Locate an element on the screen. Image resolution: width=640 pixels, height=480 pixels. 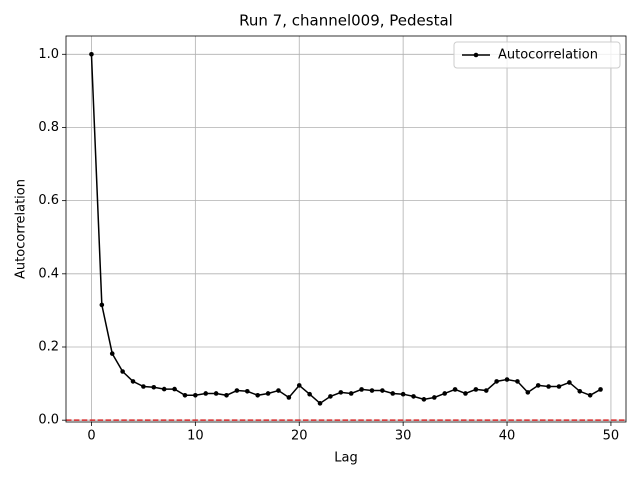
y-tick-label: 0.8 is located at coordinates (48, 127).